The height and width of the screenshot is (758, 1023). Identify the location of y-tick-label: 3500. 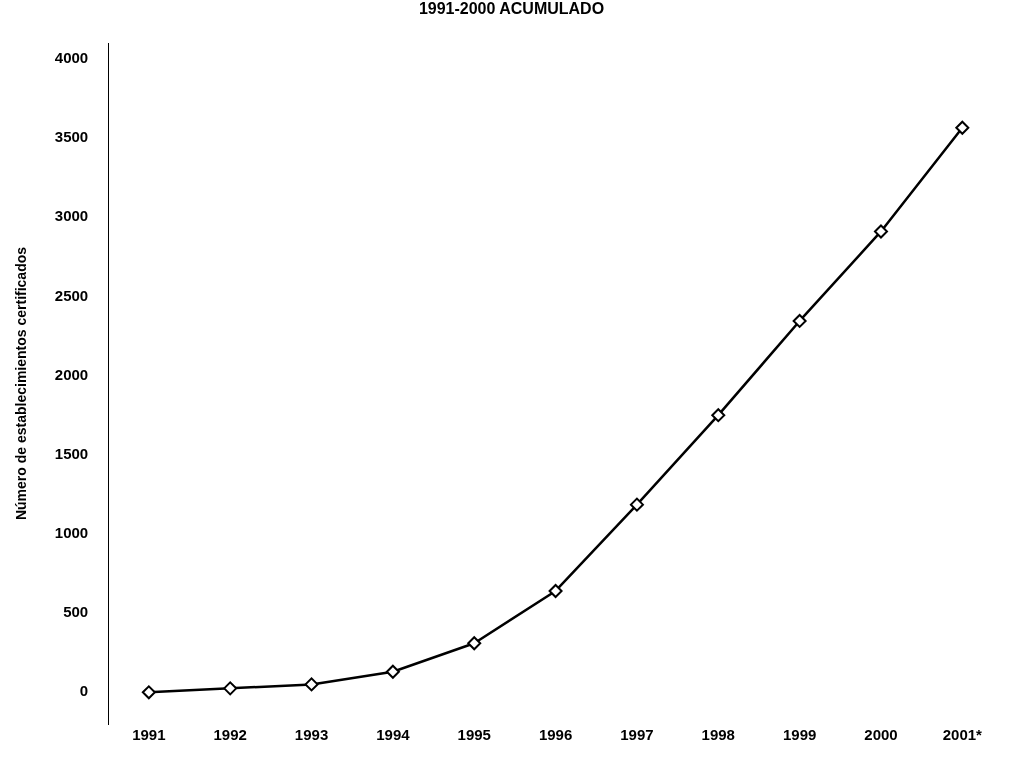
(71, 137).